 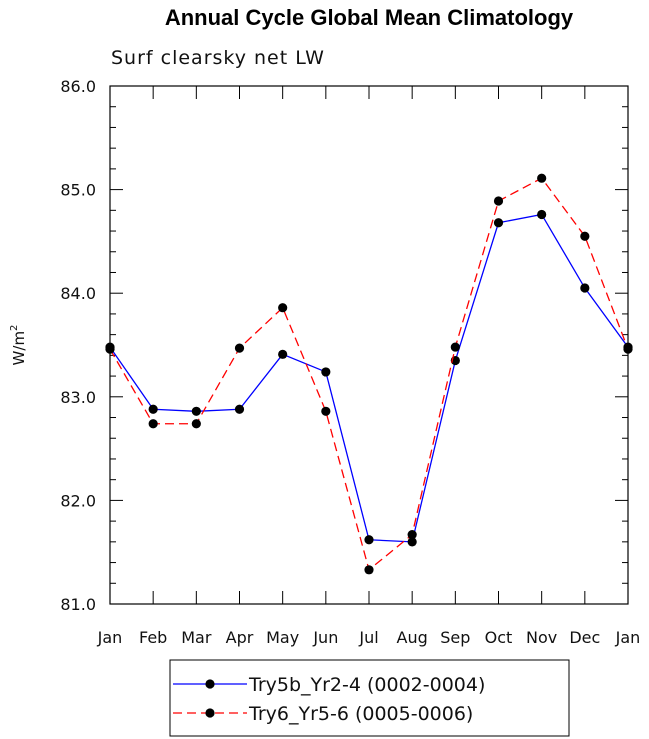 I want to click on y-tick-labels: 81.0 82.0 83.0 84.0 85.0 86.0, so click(x=78, y=345).